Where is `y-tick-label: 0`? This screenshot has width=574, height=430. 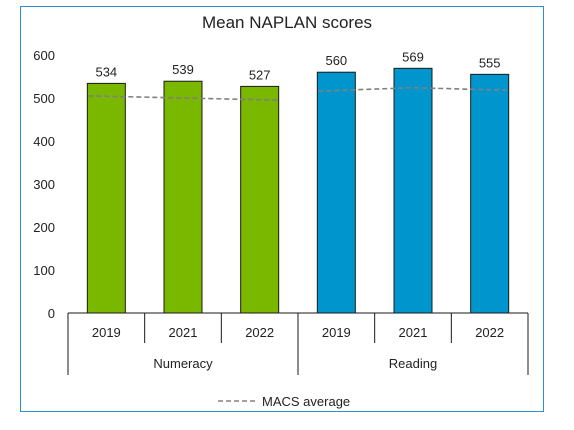 y-tick-label: 0 is located at coordinates (51, 313).